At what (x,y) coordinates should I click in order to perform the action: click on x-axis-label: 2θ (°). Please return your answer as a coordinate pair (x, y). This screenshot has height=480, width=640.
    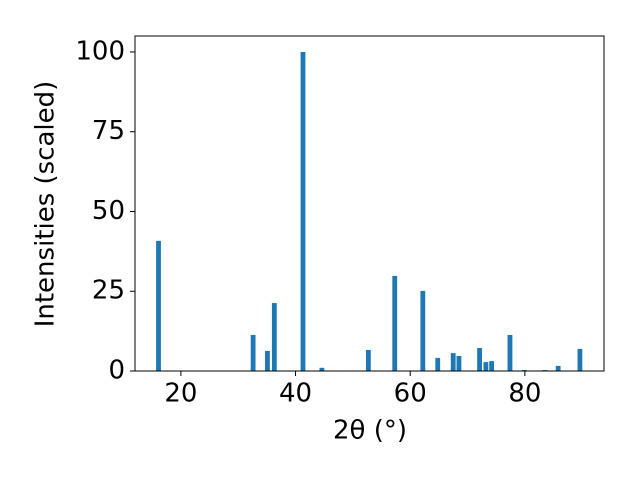
    Looking at the image, I should click on (370, 431).